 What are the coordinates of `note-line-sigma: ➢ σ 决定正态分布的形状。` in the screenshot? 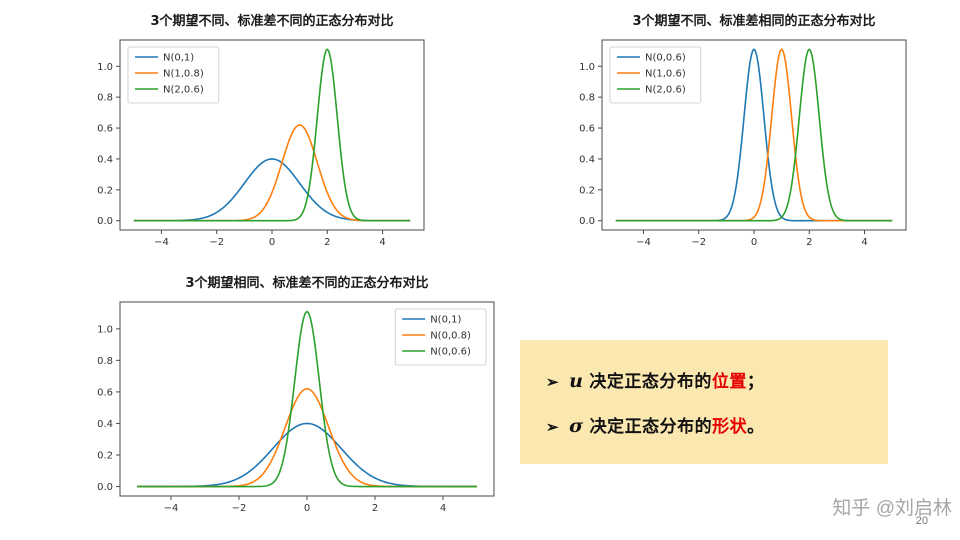 It's located at (717, 424).